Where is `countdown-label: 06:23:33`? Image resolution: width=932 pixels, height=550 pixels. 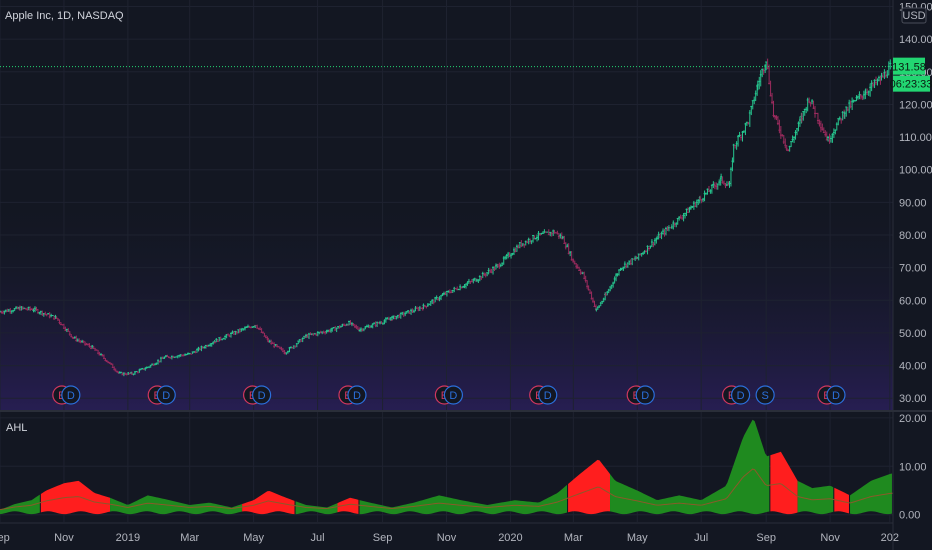
countdown-label: 06:23:33 is located at coordinates (911, 85).